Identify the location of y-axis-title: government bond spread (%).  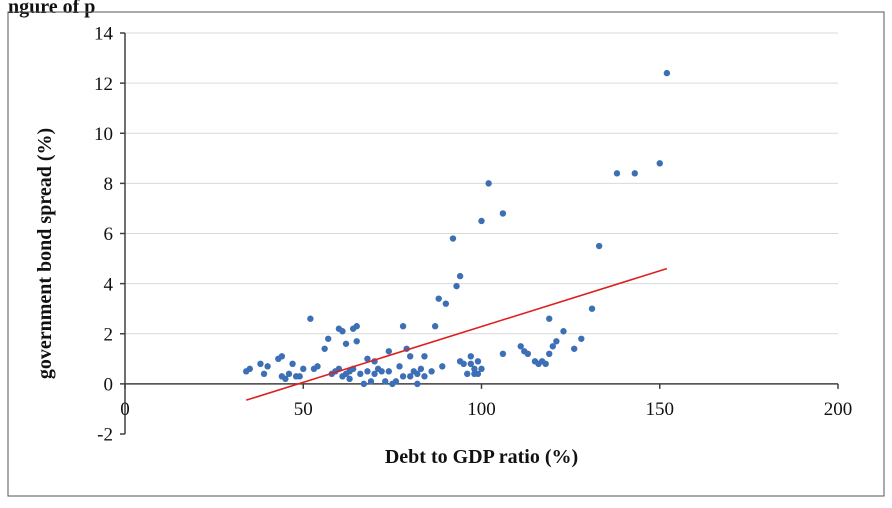
(45, 253).